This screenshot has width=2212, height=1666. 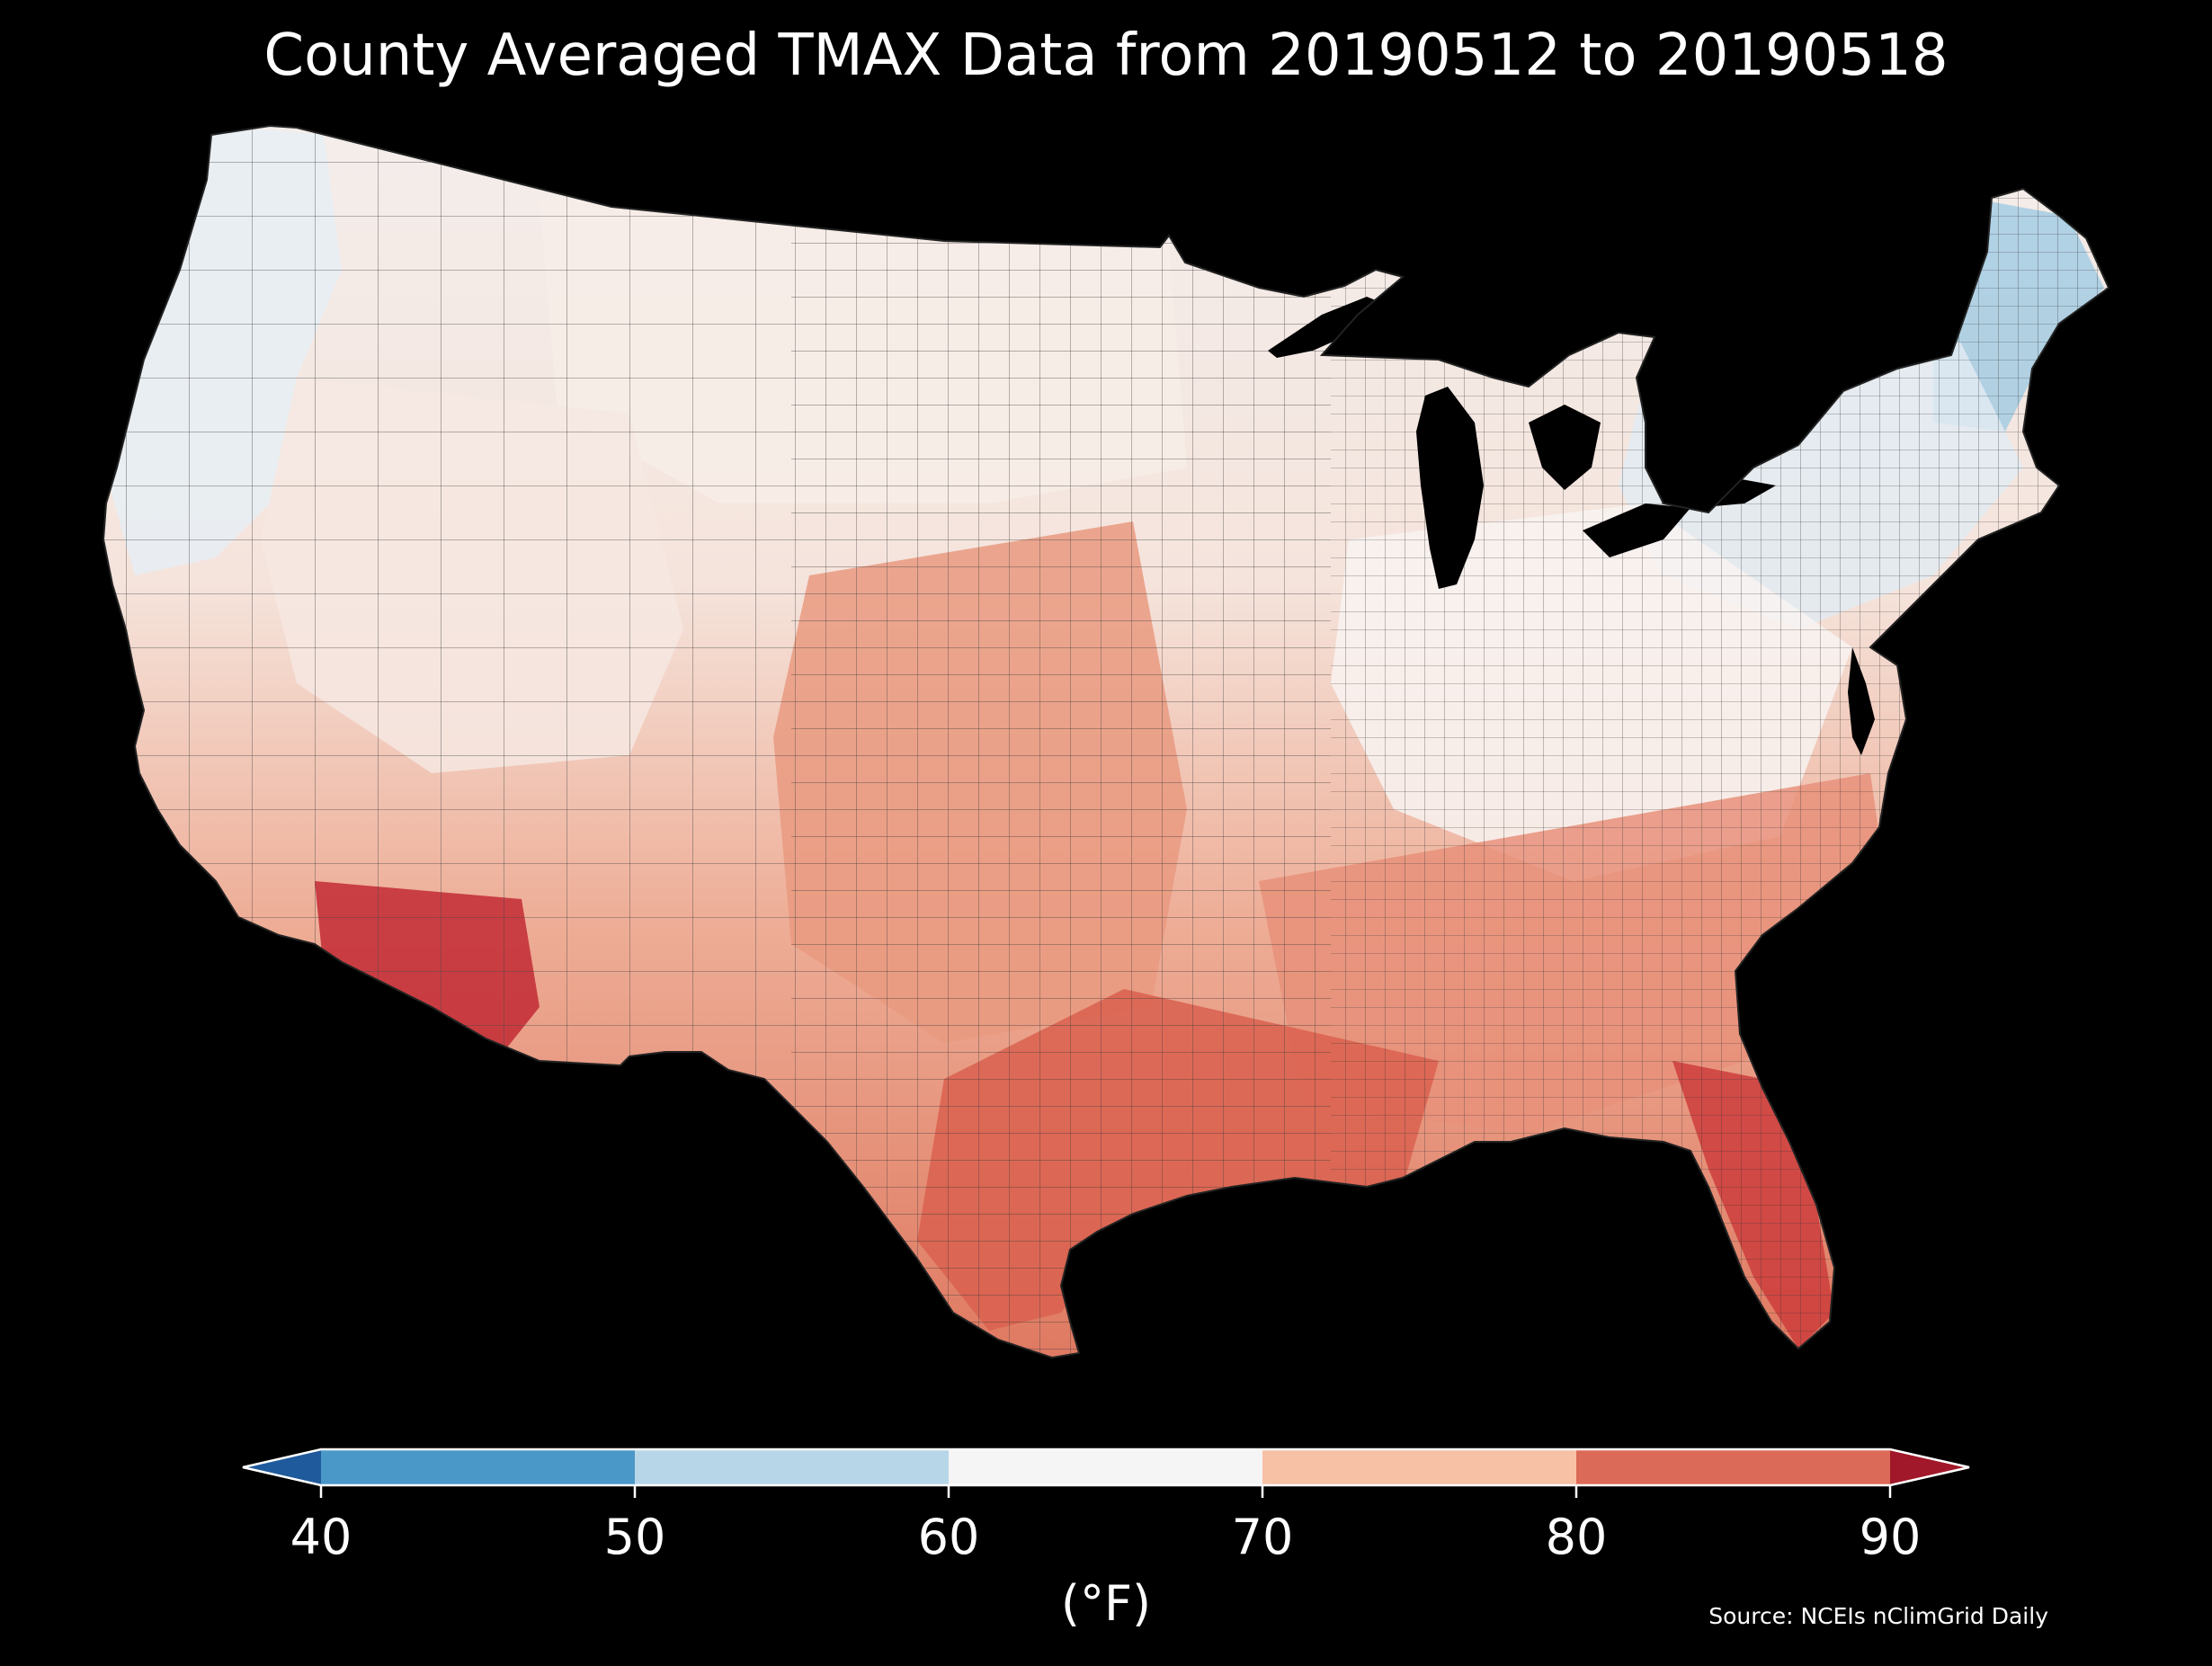 I want to click on lake-huron, so click(x=1565, y=448).